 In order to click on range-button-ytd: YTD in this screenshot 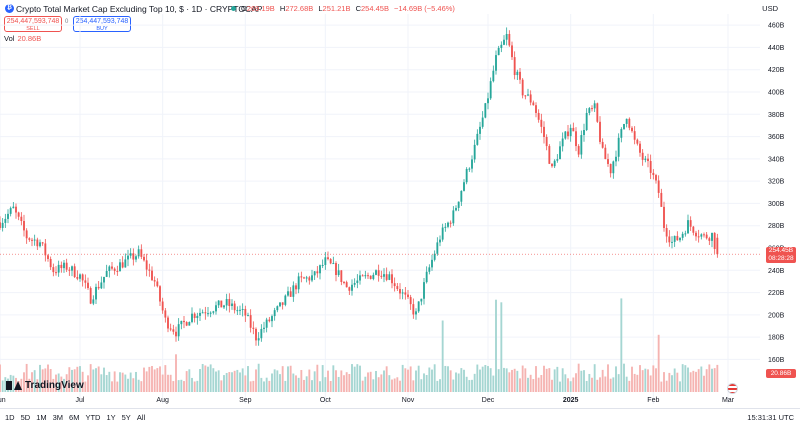, I will do `click(93, 417)`.